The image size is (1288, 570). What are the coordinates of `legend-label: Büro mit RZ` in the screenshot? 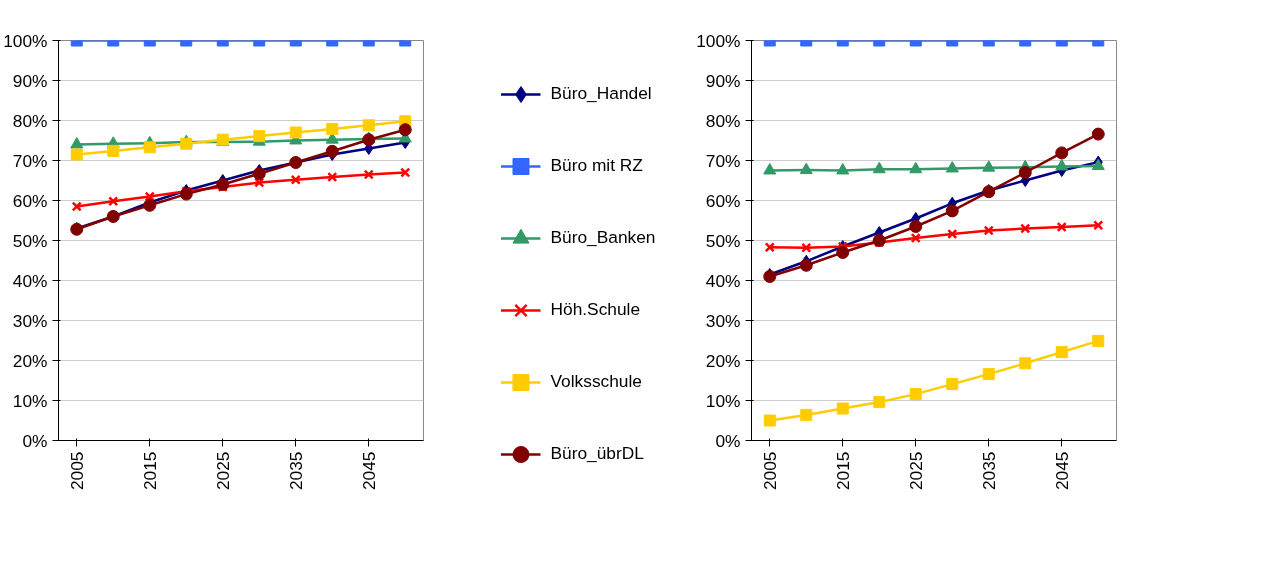 It's located at (596, 165).